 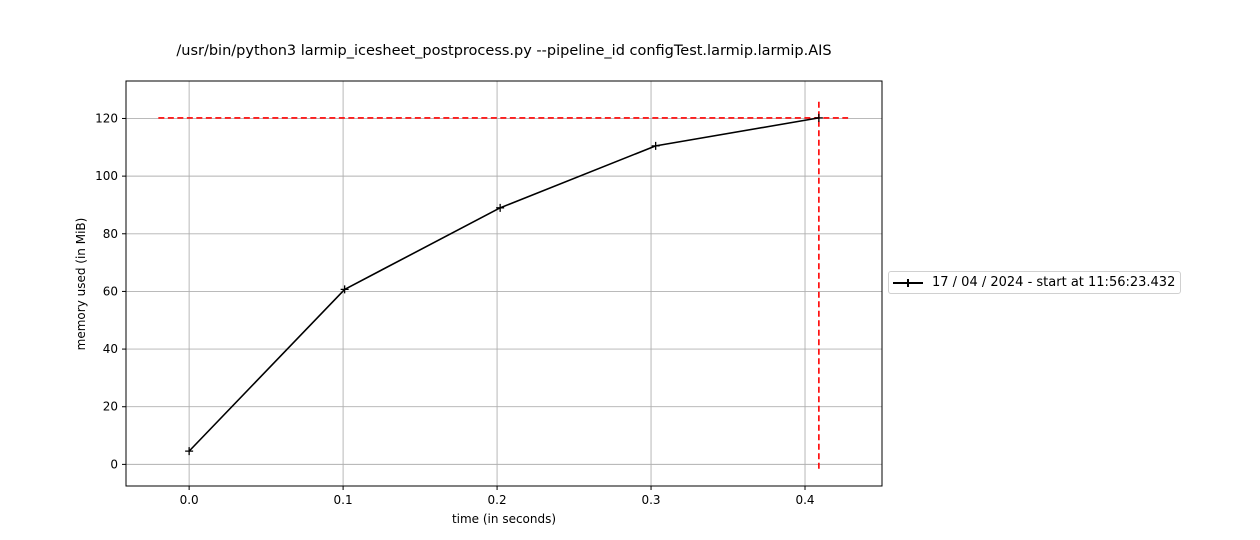 I want to click on x-tick-label: 0.4, so click(x=804, y=500).